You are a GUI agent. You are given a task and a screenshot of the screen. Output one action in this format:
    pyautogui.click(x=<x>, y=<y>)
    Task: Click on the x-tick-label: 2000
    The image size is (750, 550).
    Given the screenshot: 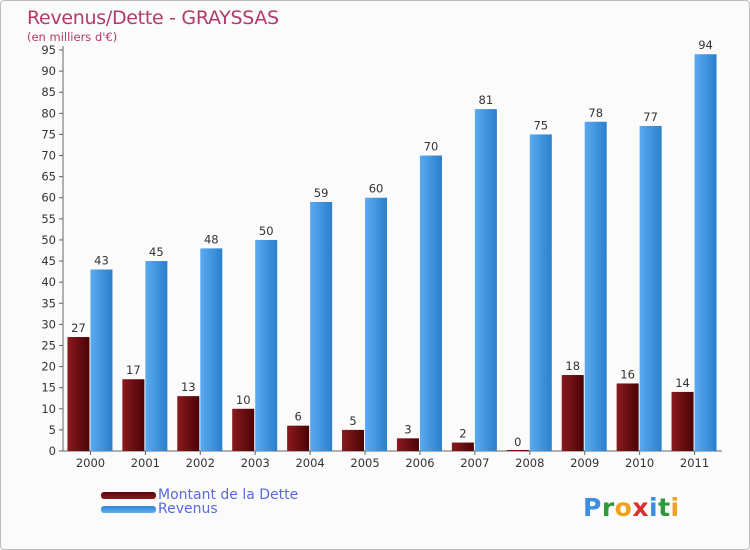 What is the action you would take?
    pyautogui.click(x=90, y=463)
    